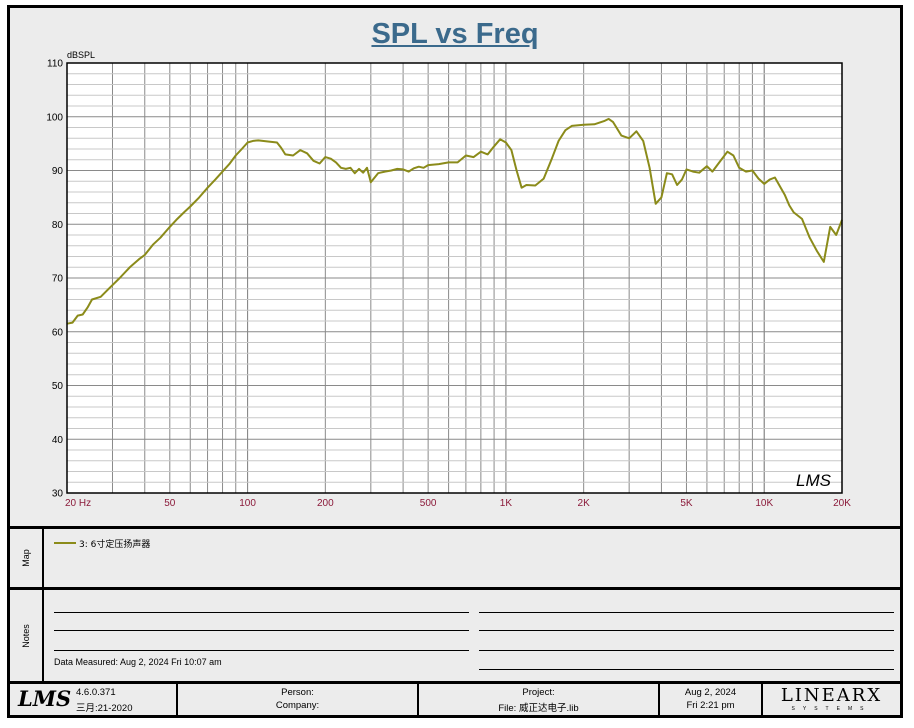 This screenshot has height=728, width=914. I want to click on x-tick-label: 1K, so click(506, 503).